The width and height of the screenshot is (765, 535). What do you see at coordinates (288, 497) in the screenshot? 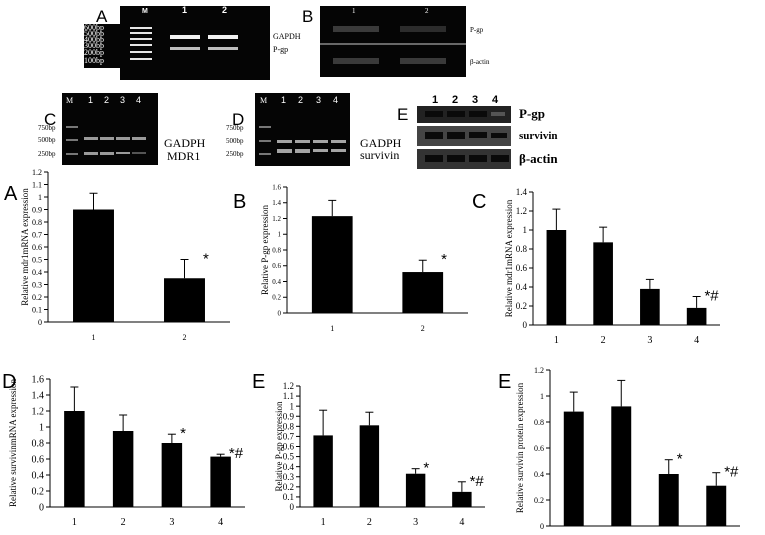
I see `y-tick-label: 0.1` at bounding box center [288, 497].